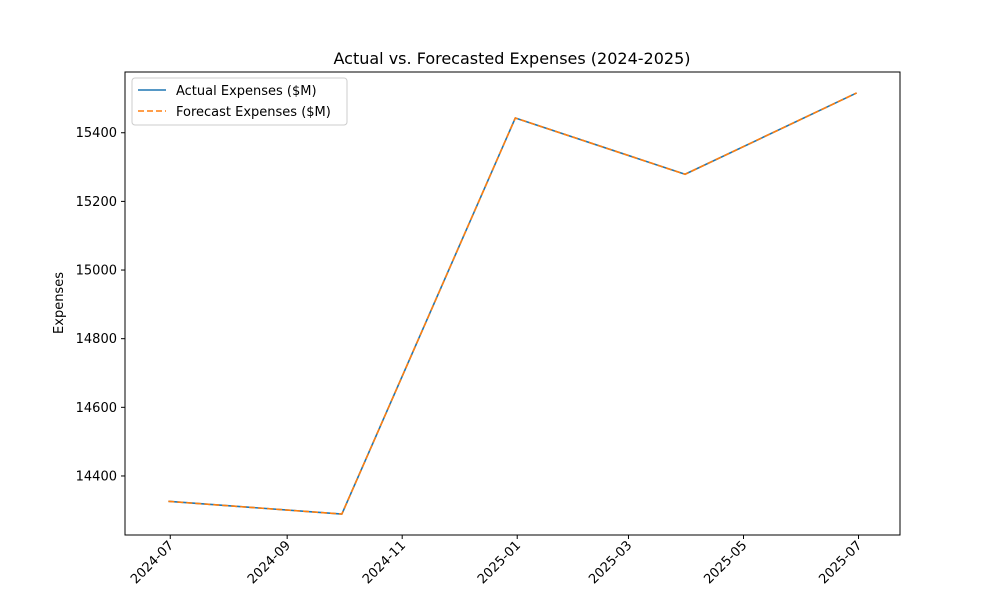 The height and width of the screenshot is (604, 1000). What do you see at coordinates (59, 303) in the screenshot?
I see `y-axis-label: Expenses` at bounding box center [59, 303].